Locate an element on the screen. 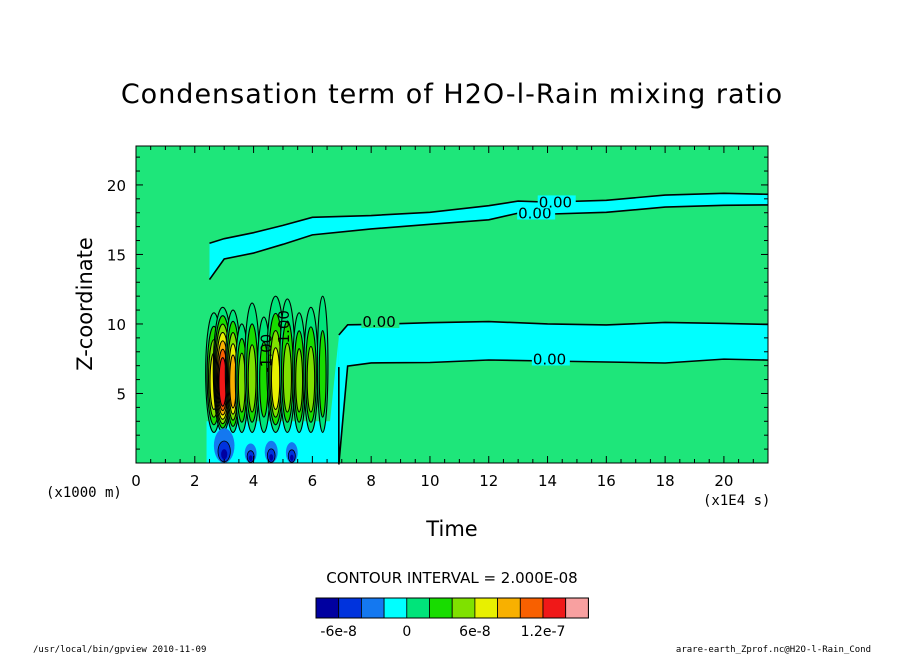 The width and height of the screenshot is (904, 654). legend-frame is located at coordinates (452, 608).